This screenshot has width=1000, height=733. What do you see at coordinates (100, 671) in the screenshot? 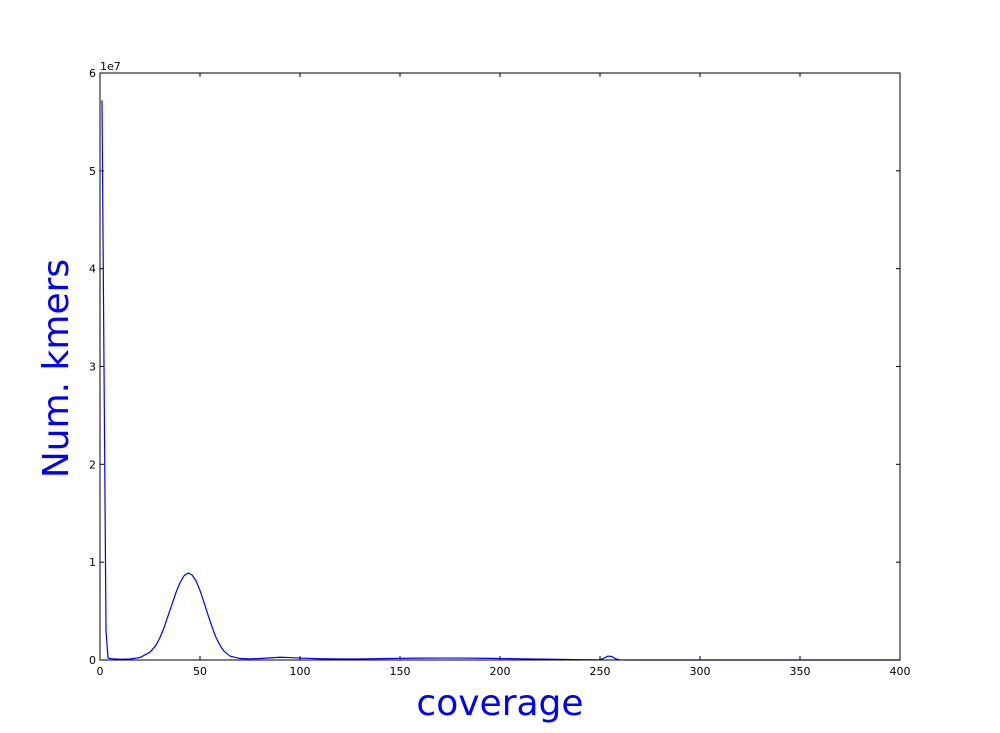
I see `x-tick-label: 0` at bounding box center [100, 671].